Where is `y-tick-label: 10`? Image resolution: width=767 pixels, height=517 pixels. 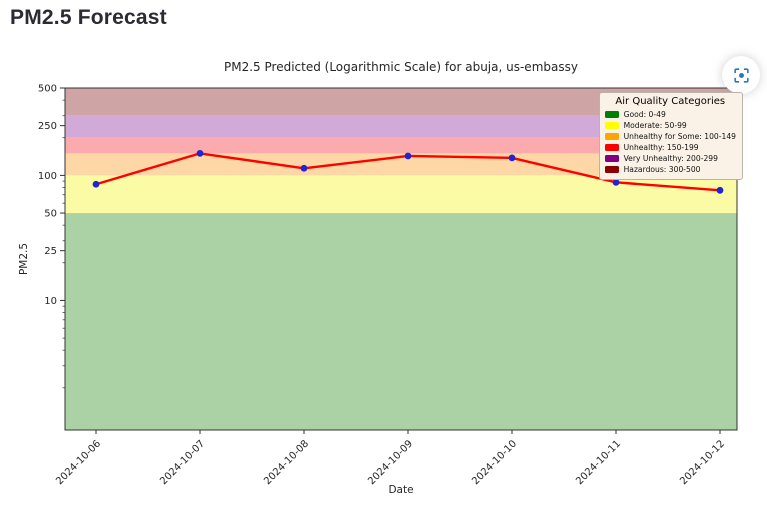 y-tick-label: 10 is located at coordinates (50, 301).